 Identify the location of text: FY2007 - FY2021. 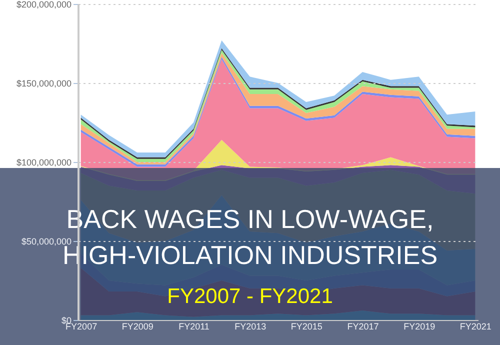
(250, 296).